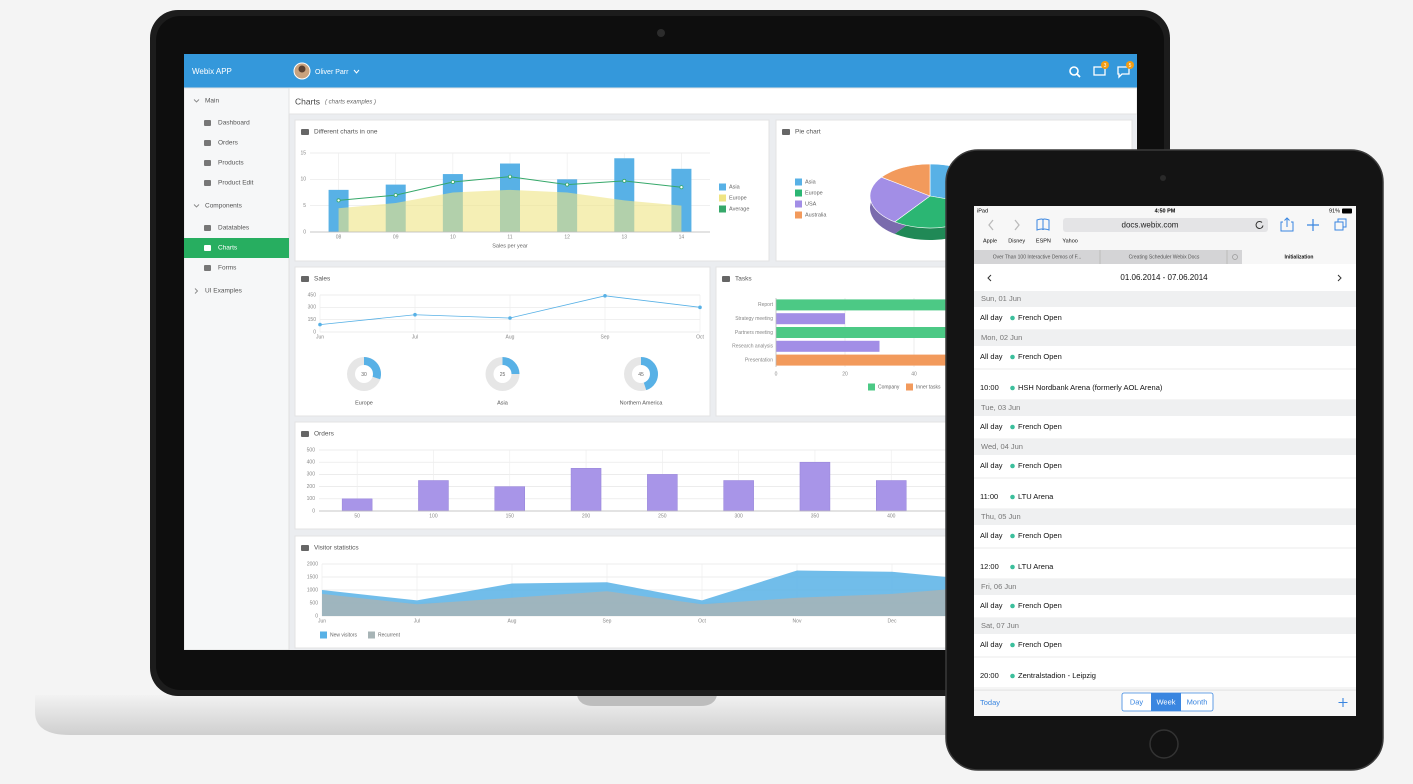  Describe the element at coordinates (586, 516) in the screenshot. I see `x-tick-label: 200` at that location.